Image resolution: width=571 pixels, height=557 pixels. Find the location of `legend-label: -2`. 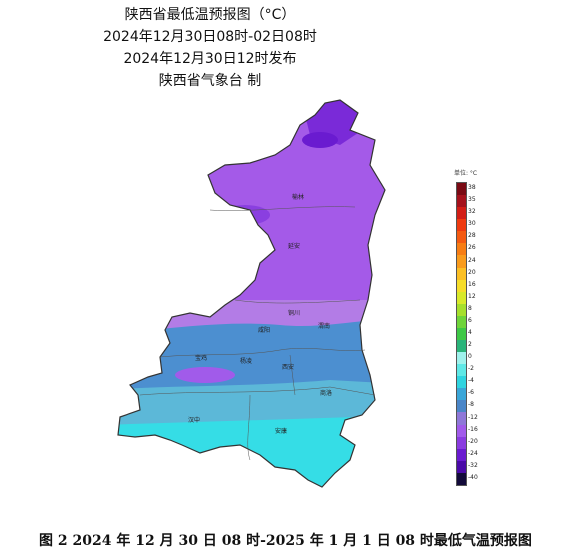

legend-label: -2 is located at coordinates (471, 369).